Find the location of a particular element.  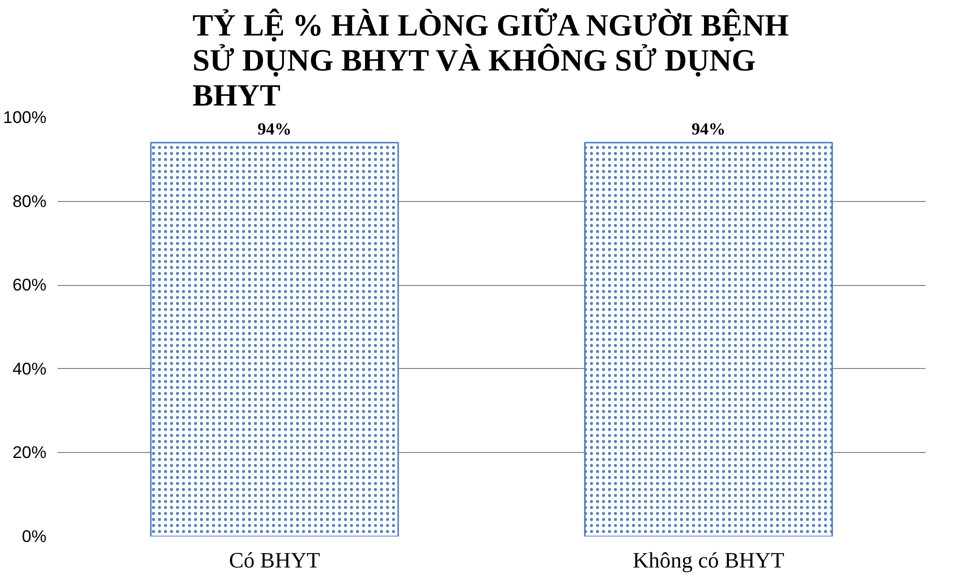

chart-title: TỶ LỆ % HÀI LÒNG GIỮA NGƯỜI BỆNH SỬ DỤNG BHYT VÀ KHÔNG SỬ DỤNG BHYT is located at coordinates (490, 60).